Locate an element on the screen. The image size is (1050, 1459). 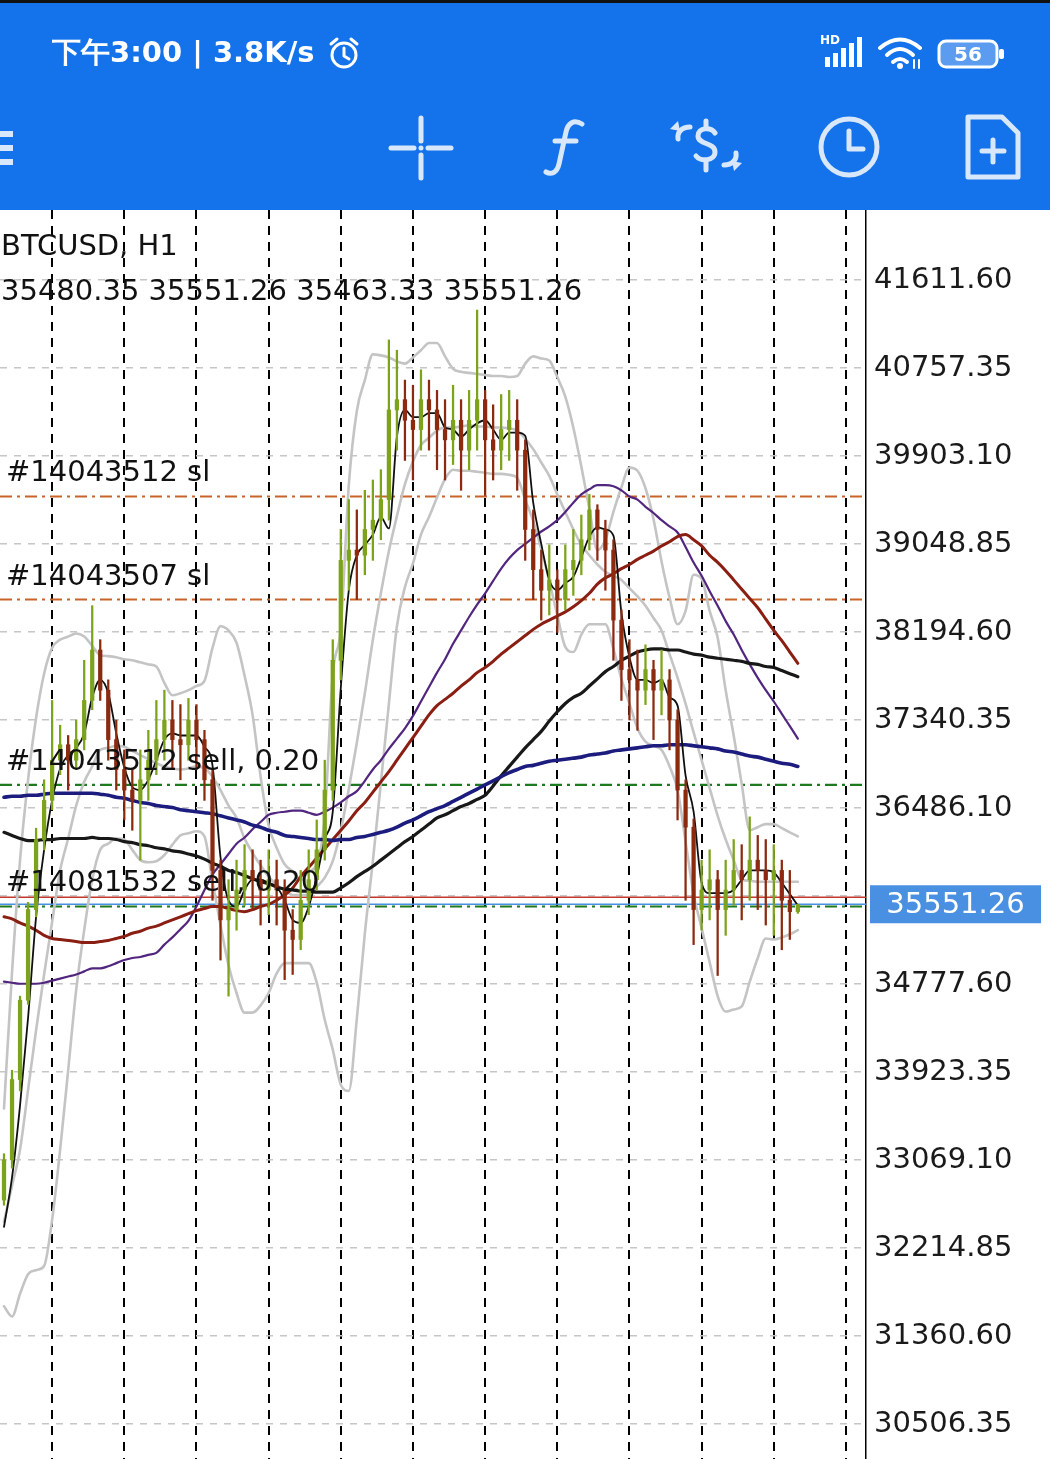
text: HD is located at coordinates (830, 40).